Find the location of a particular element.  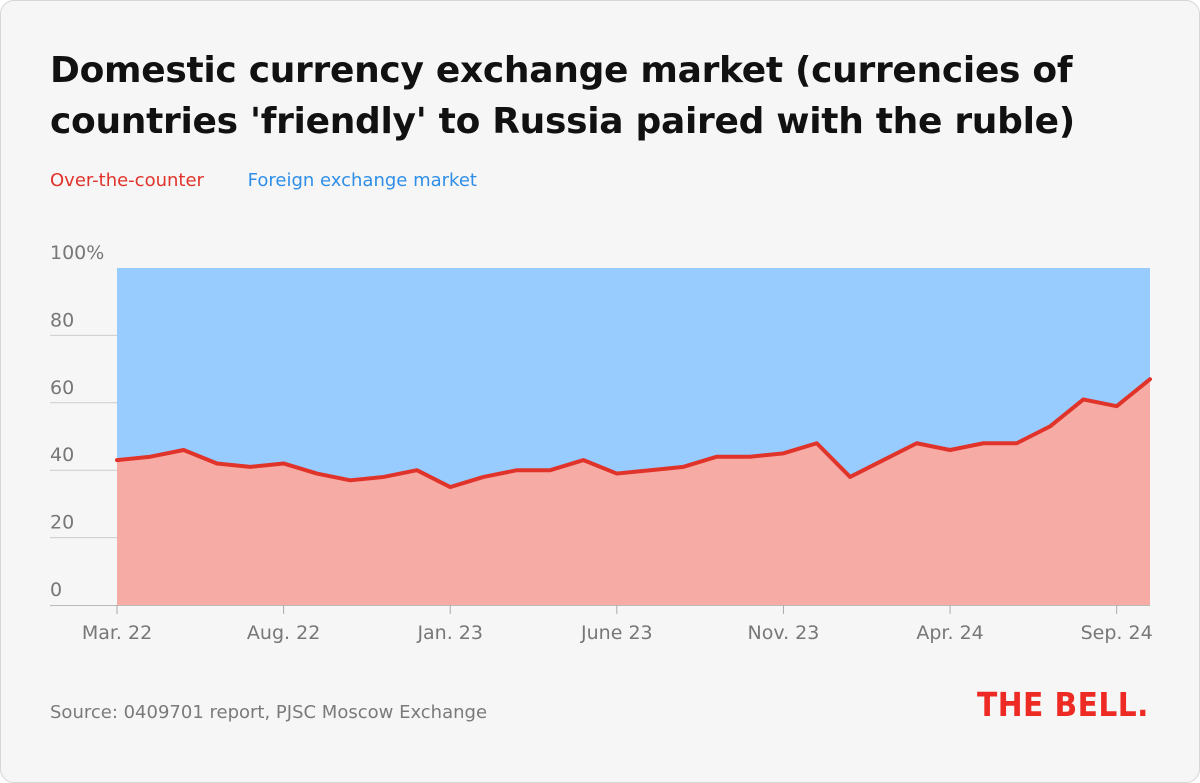

x-tick-label: Jan. 23 is located at coordinates (449, 633).